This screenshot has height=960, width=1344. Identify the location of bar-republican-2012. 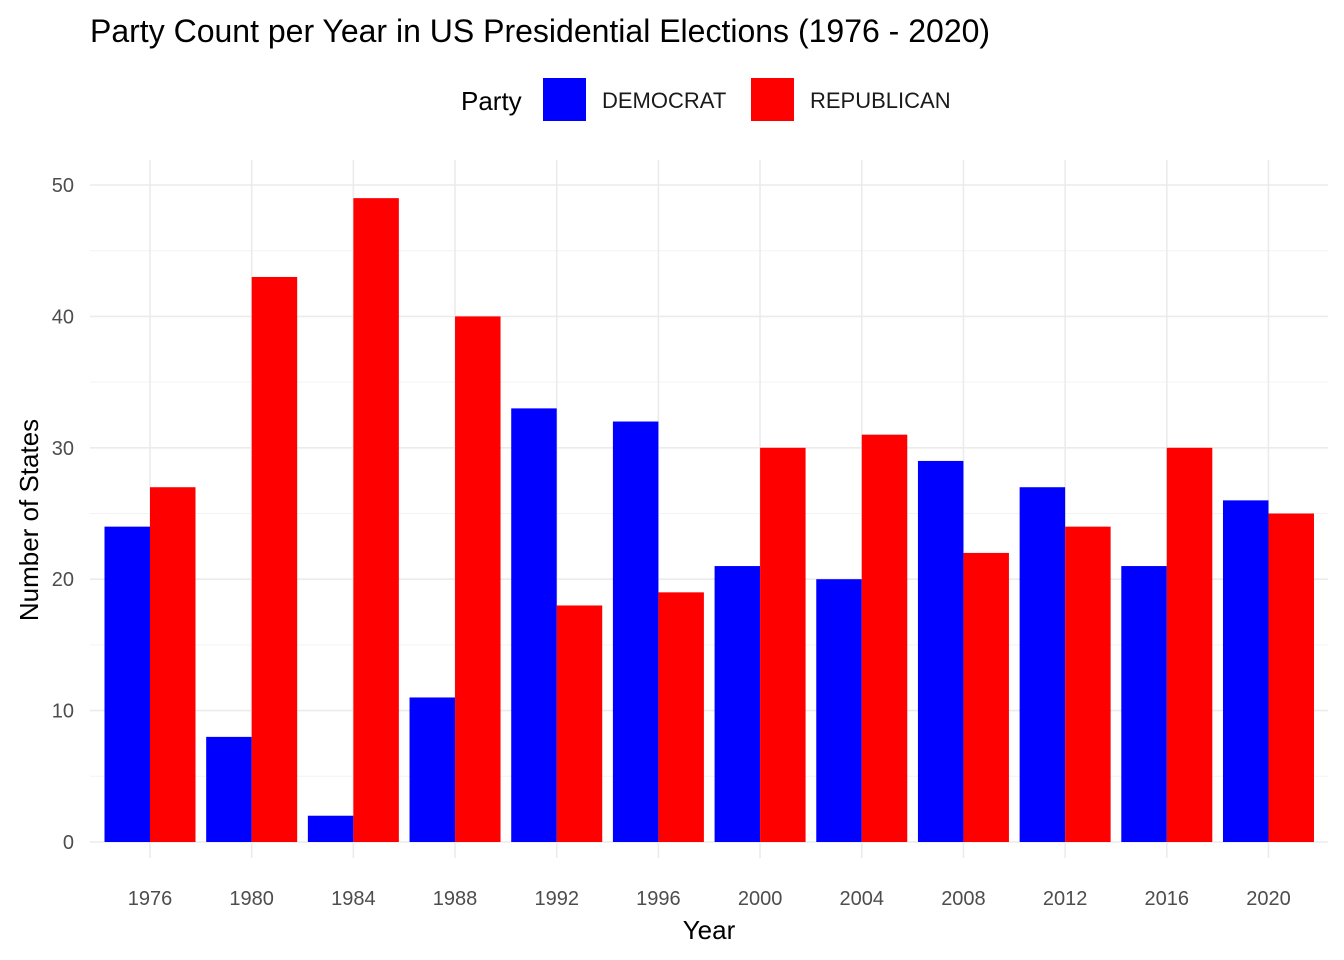
(1088, 684).